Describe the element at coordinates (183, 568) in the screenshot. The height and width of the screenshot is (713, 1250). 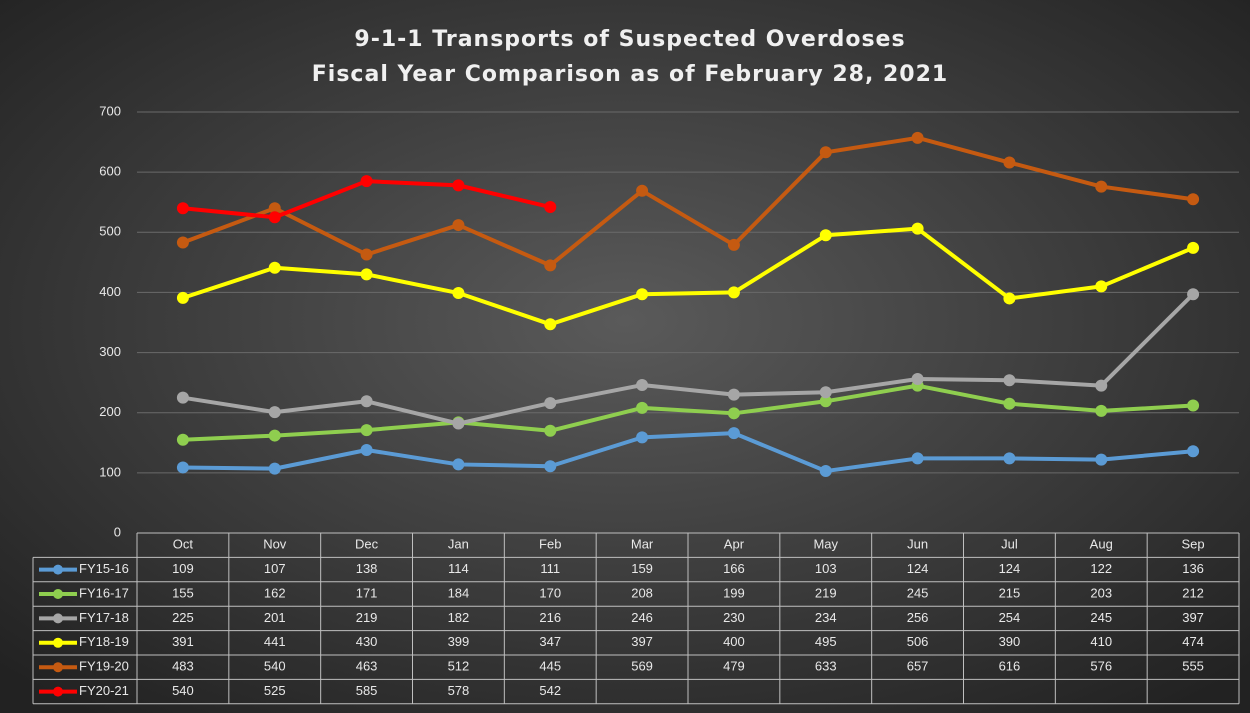
I see `table-cell: 109` at that location.